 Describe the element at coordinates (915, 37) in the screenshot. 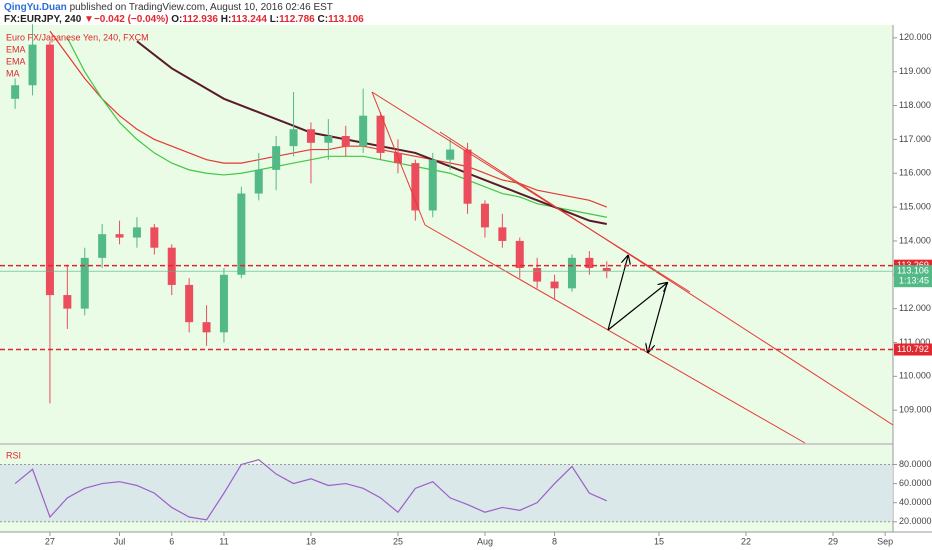

I see `y-tick-label: 120.000` at that location.